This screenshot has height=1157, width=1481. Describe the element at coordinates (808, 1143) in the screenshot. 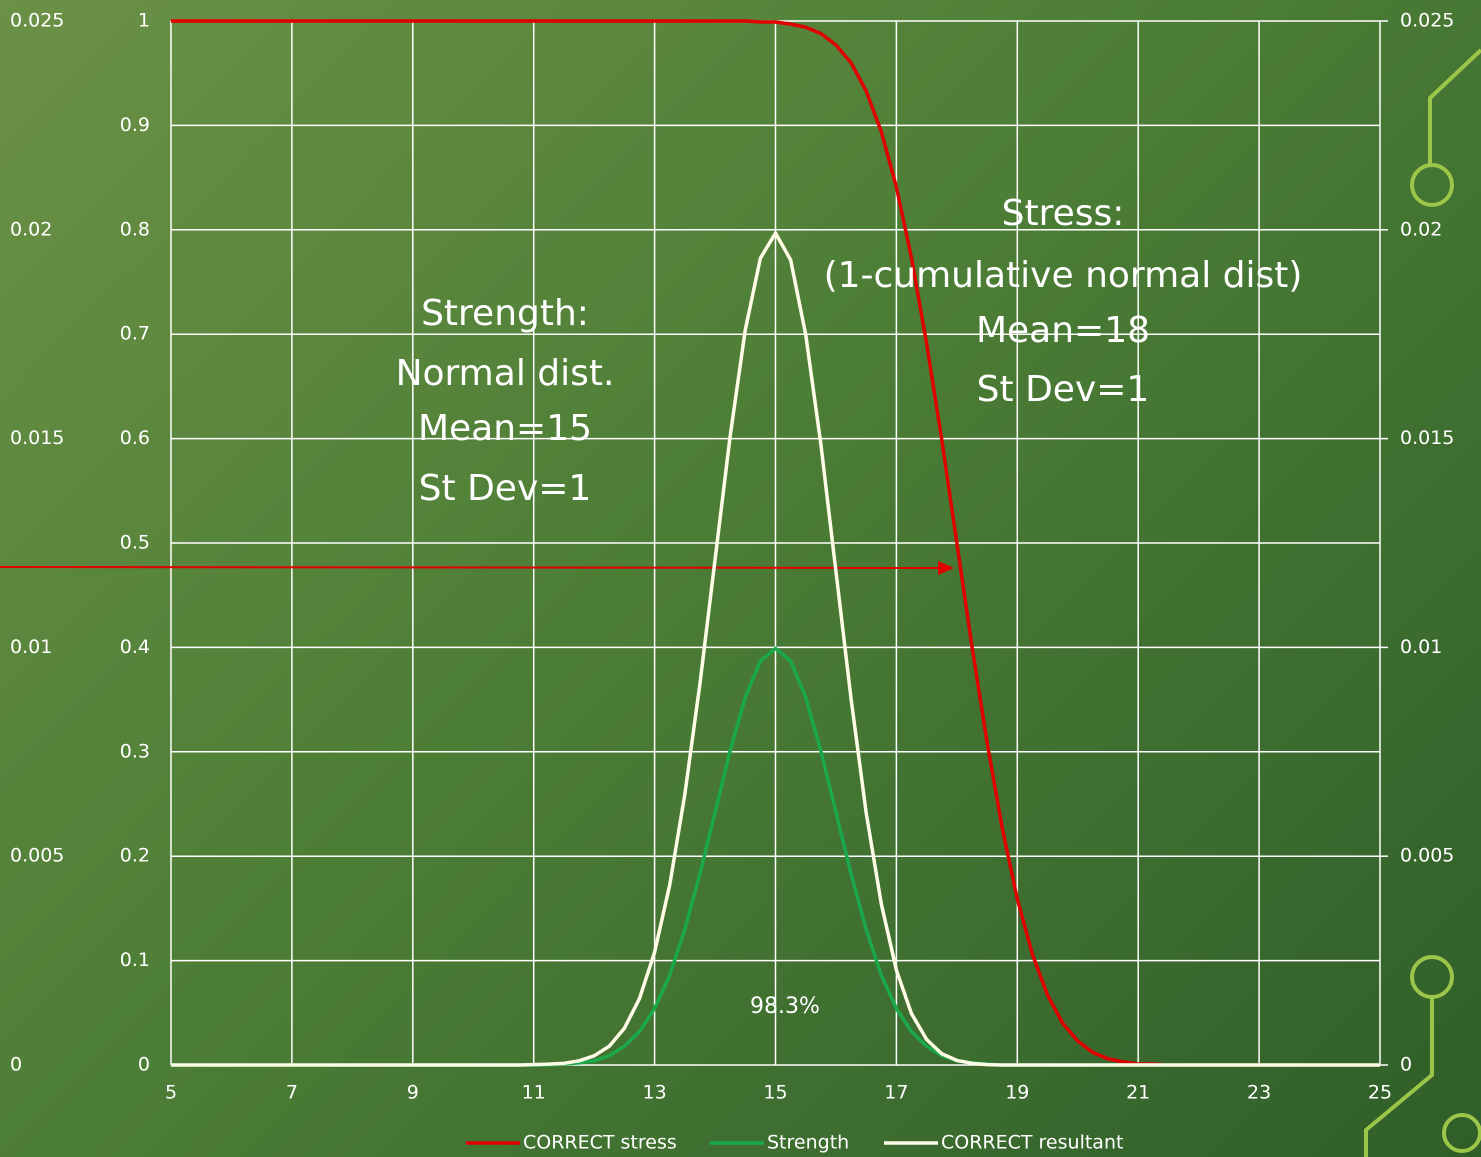

I see `legend-label: Strength` at that location.